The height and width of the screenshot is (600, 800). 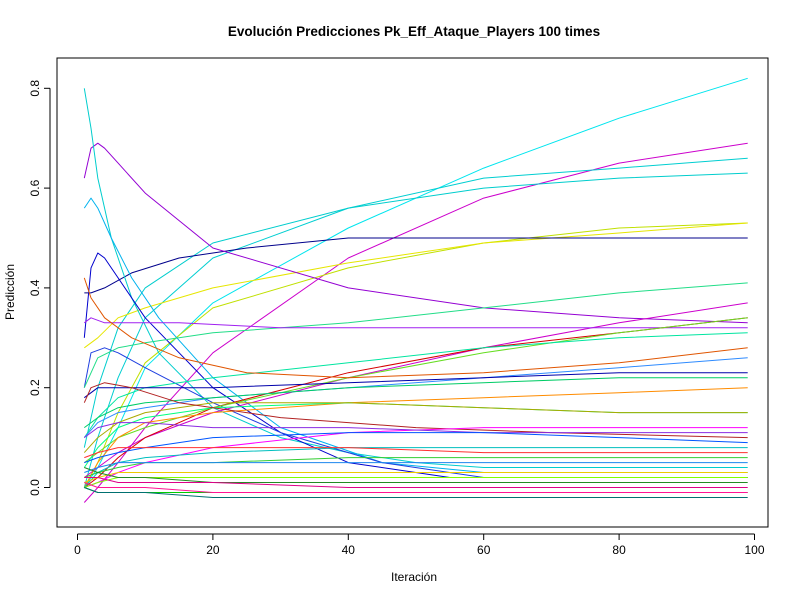 I want to click on y-axis: 0.0 0.2 0.4 0.6 0.8, so click(x=39, y=288).